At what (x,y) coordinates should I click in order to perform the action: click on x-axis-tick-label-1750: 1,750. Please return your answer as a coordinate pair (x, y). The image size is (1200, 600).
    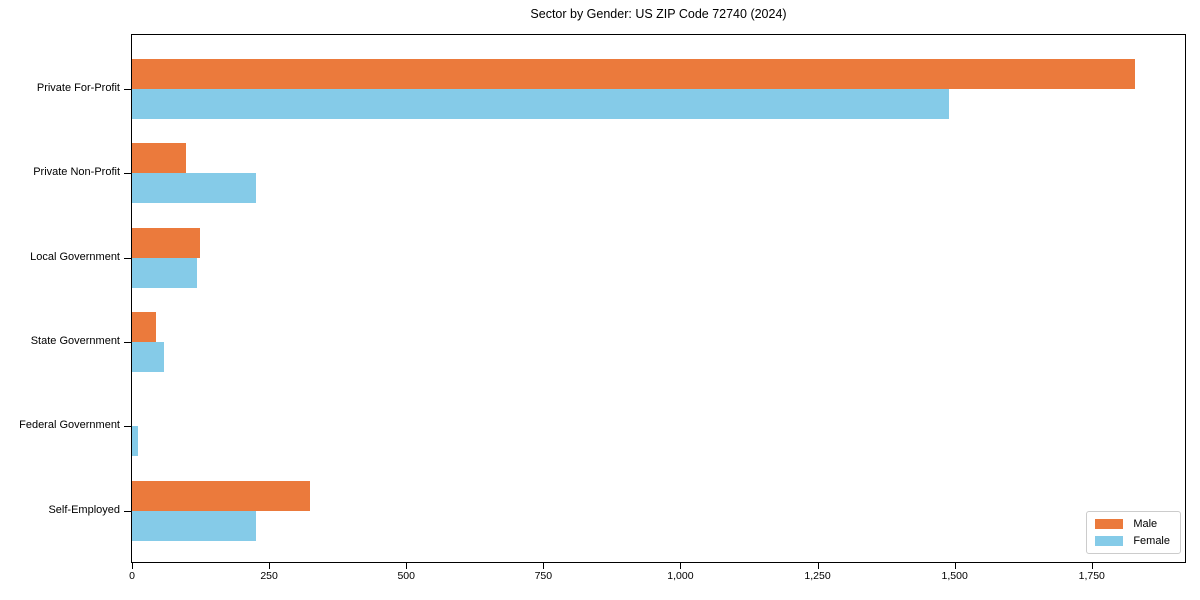
    Looking at the image, I should click on (1091, 576).